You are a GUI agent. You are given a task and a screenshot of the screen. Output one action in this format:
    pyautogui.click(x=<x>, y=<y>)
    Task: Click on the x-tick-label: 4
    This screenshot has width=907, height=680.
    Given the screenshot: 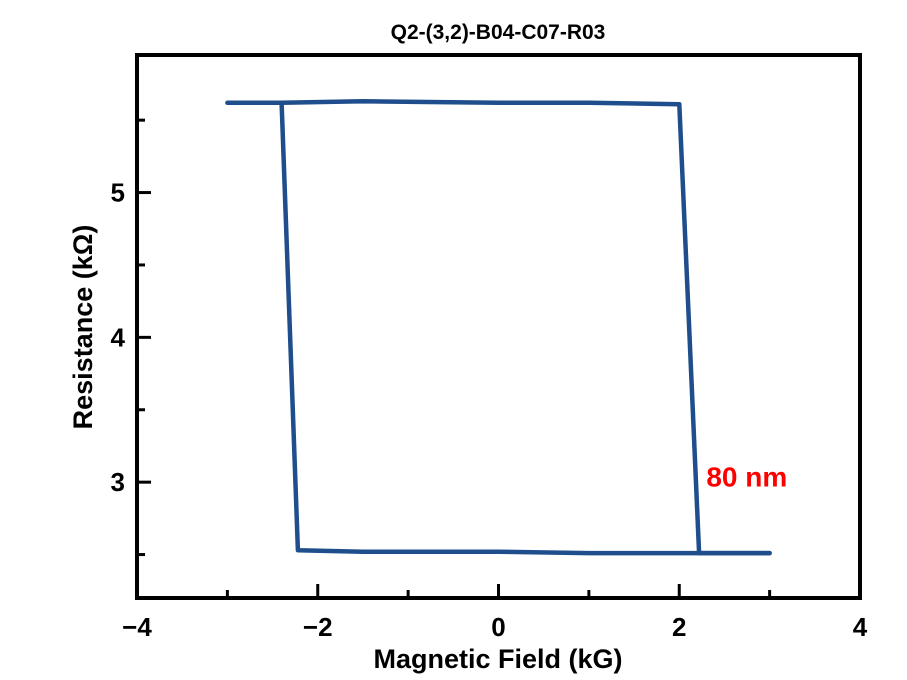 What is the action you would take?
    pyautogui.click(x=860, y=627)
    